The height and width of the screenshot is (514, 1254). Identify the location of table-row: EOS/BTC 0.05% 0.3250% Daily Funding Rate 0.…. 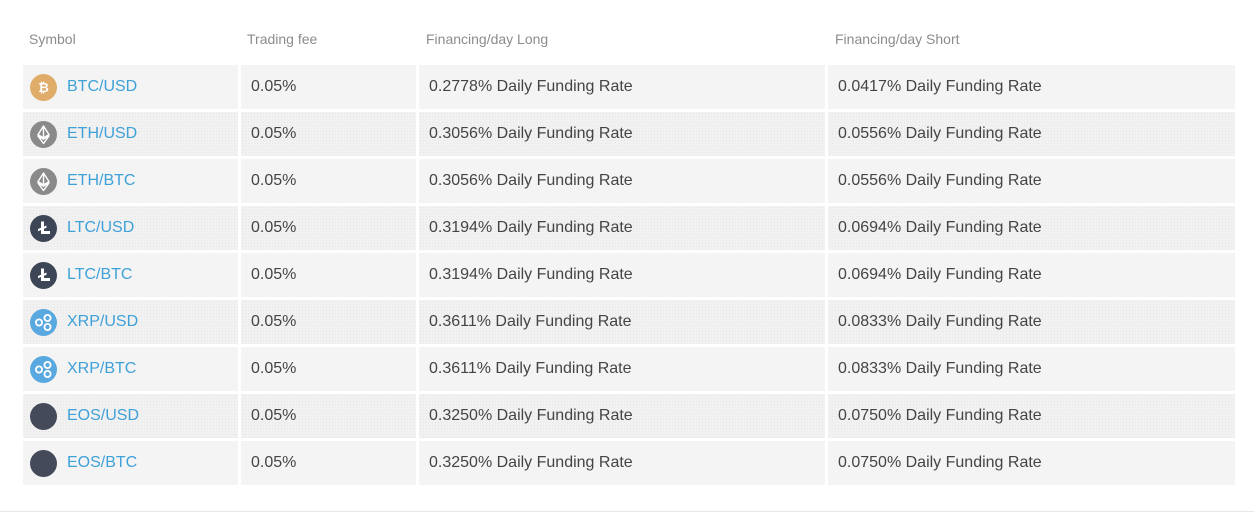
(629, 463).